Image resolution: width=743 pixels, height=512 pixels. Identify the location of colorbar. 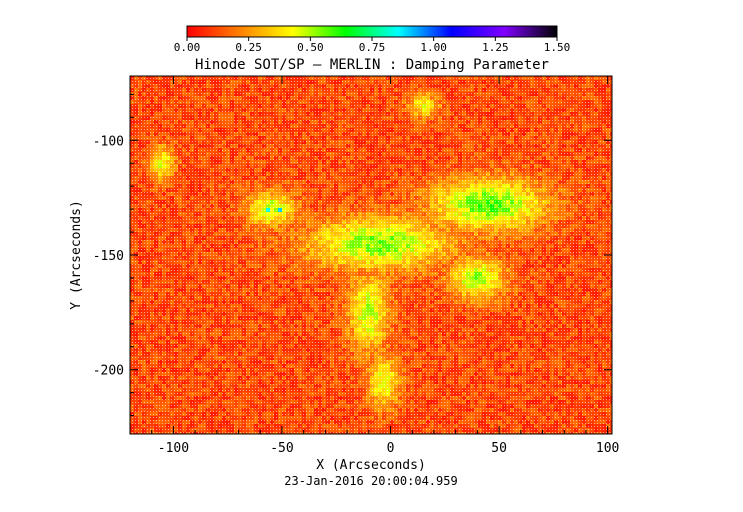
(372, 31).